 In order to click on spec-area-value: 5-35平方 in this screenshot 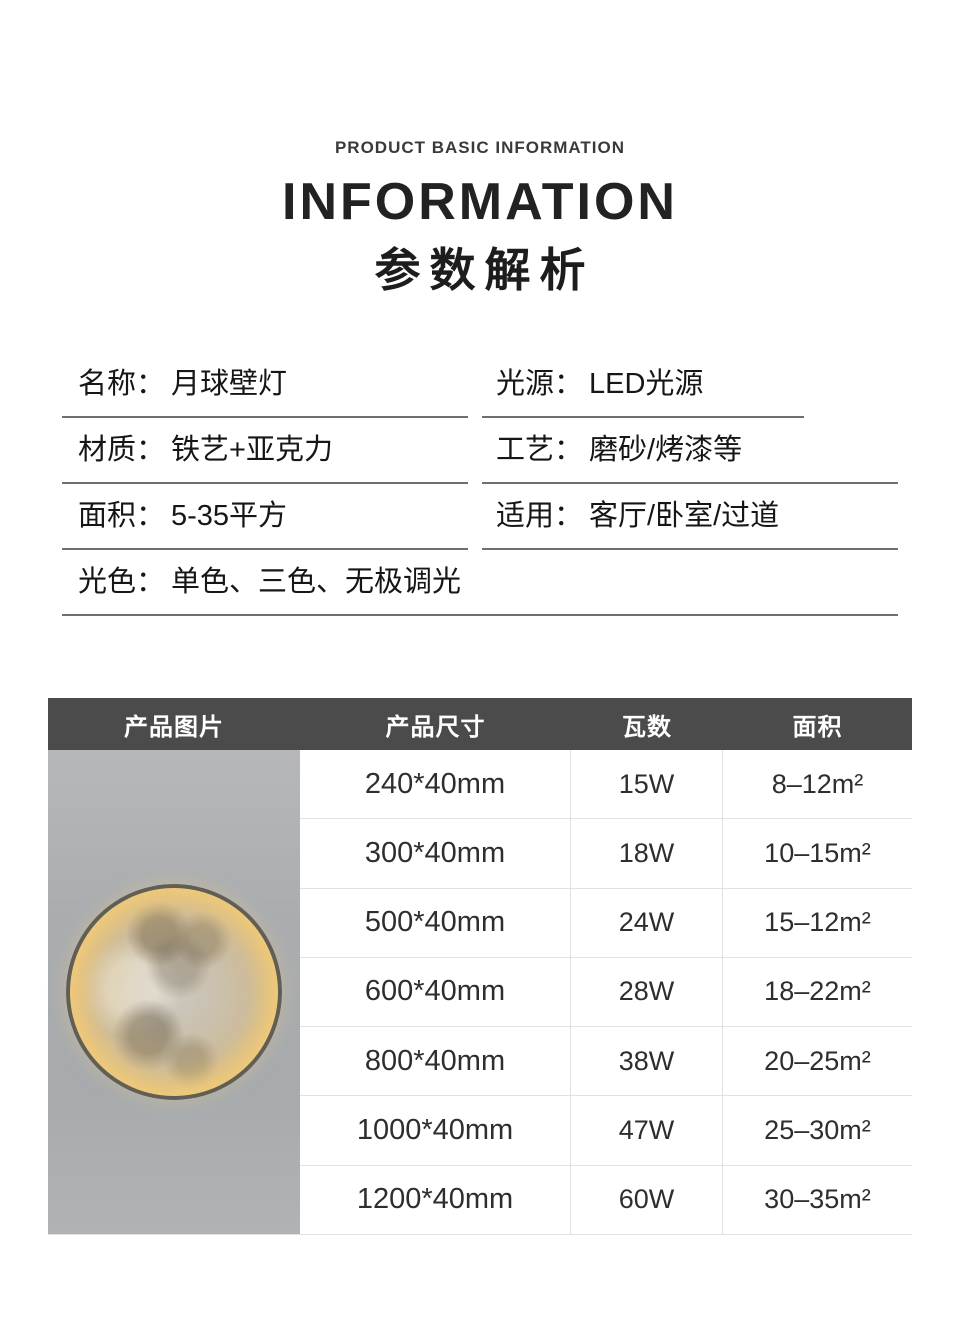, I will do `click(229, 516)`.